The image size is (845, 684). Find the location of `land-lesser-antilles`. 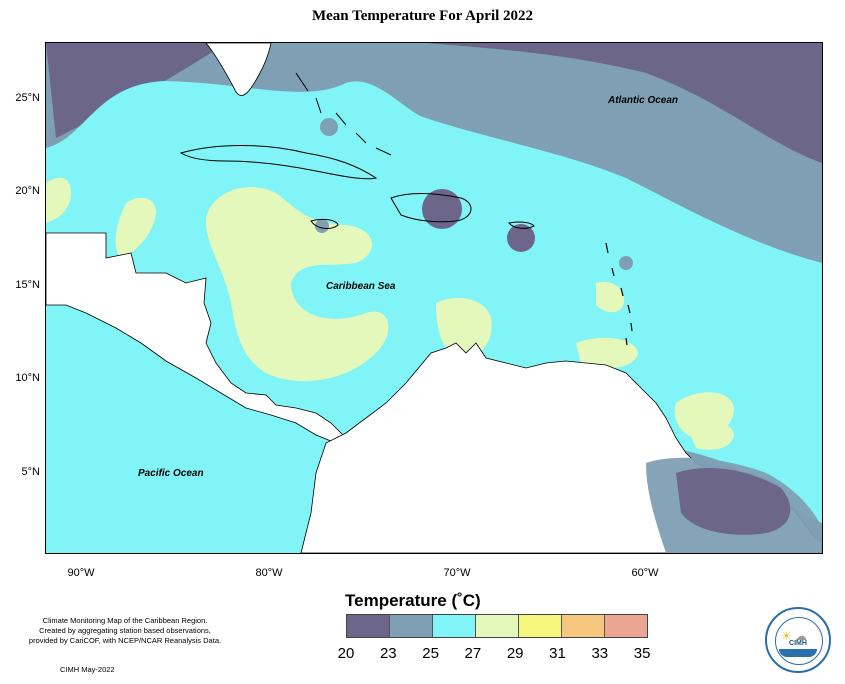

land-lesser-antilles is located at coordinates (619, 294).